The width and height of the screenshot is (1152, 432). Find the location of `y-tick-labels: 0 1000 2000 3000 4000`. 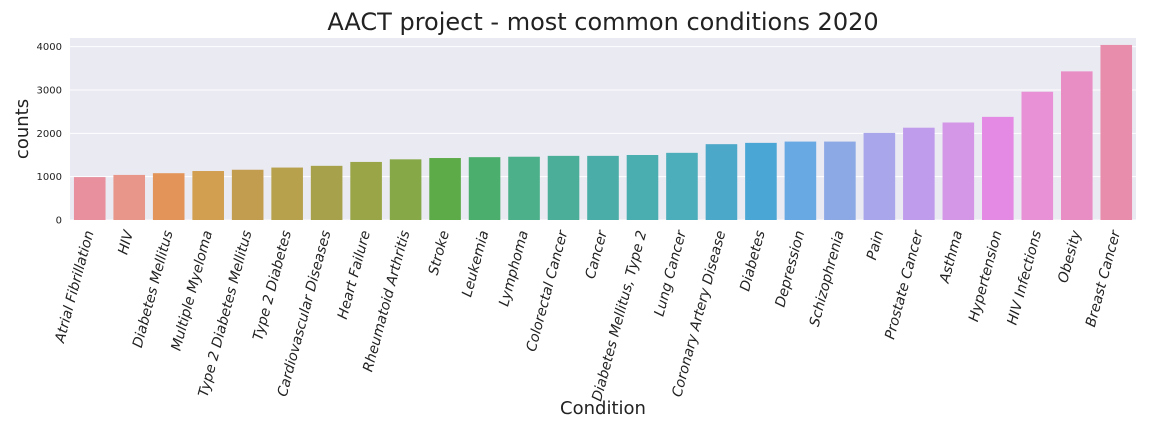

y-tick-labels: 0 1000 2000 3000 4000 is located at coordinates (49, 134).